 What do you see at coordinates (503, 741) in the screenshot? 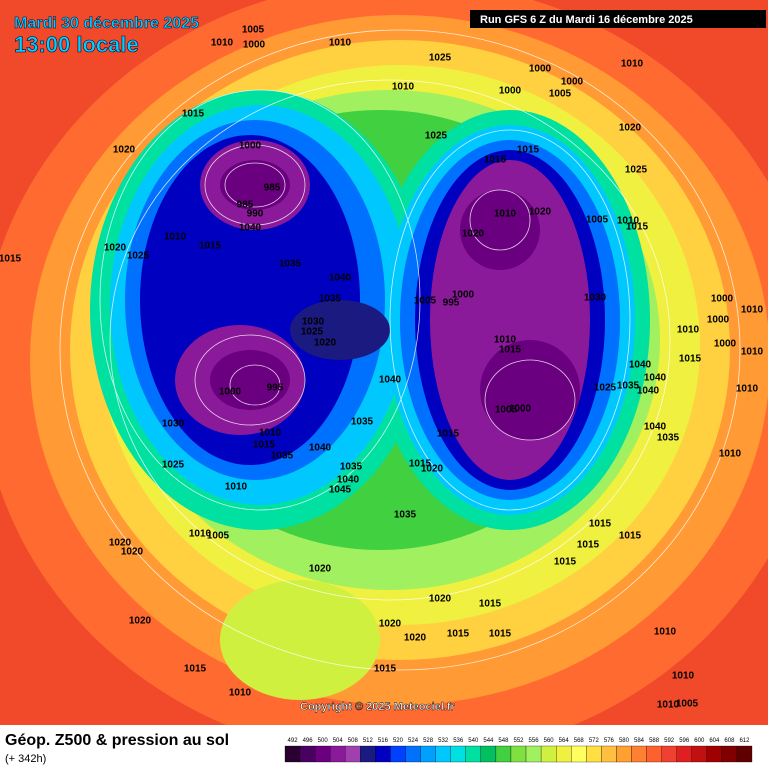
I see `colorbar-label: 548` at bounding box center [503, 741].